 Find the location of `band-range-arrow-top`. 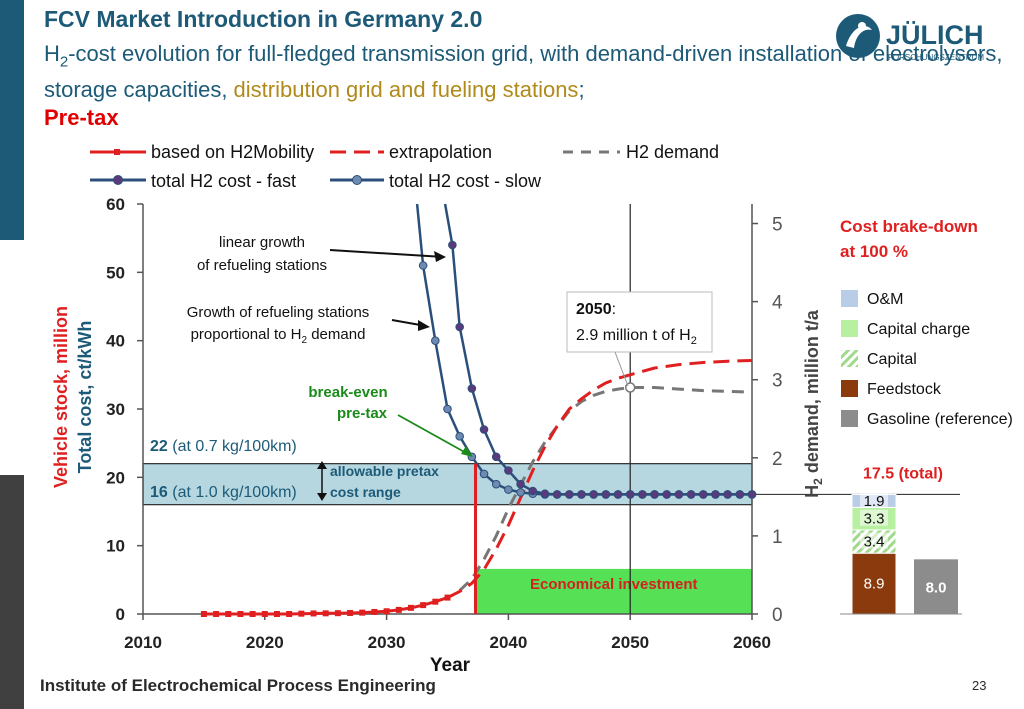

band-range-arrow-top is located at coordinates (322, 465).